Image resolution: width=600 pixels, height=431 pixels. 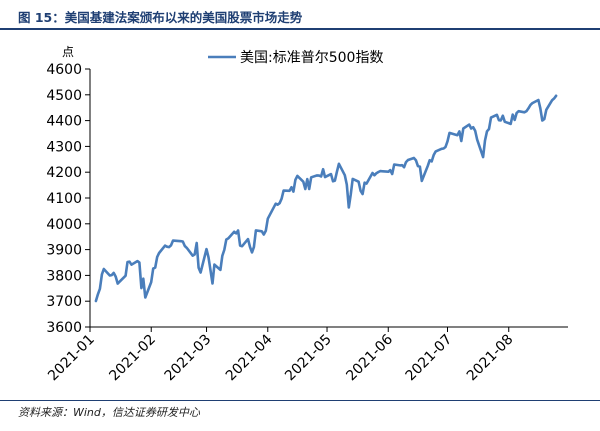 What do you see at coordinates (132, 358) in the screenshot?
I see `x-tick-label: 2021-02` at bounding box center [132, 358].